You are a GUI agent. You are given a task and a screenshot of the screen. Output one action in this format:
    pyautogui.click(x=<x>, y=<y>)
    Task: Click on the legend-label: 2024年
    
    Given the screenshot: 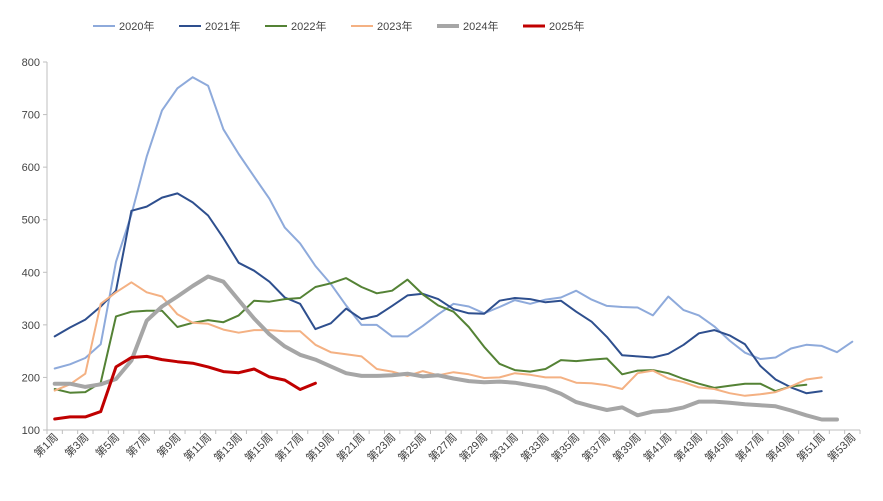 What is the action you would take?
    pyautogui.click(x=480, y=26)
    